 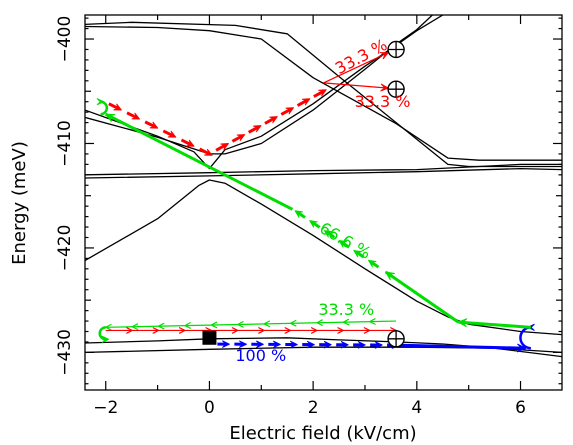 What do you see at coordinates (65, 39) in the screenshot?
I see `y-tick-label: −400` at bounding box center [65, 39].